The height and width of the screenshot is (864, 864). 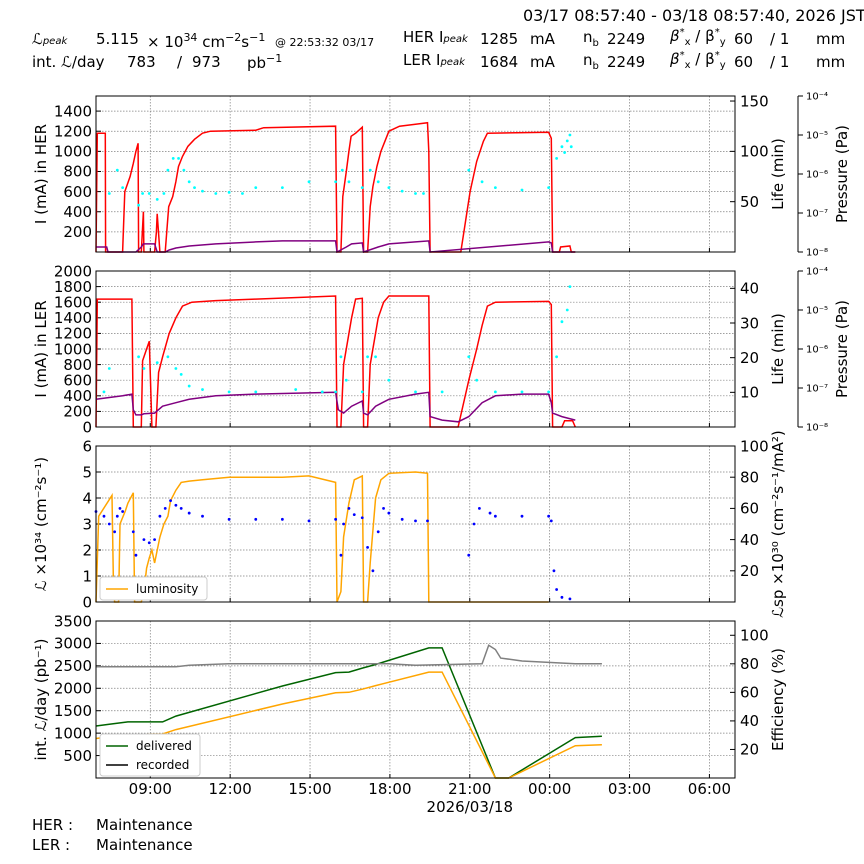 I want to click on her-nb-label: nb, so click(x=591, y=38).